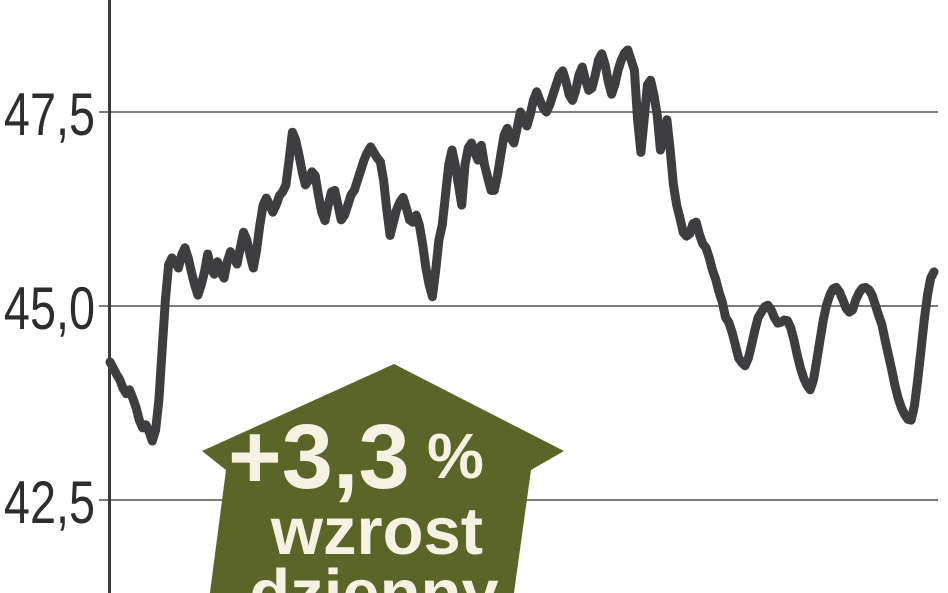  What do you see at coordinates (49, 502) in the screenshot?
I see `y-tick-label: 42,5` at bounding box center [49, 502].